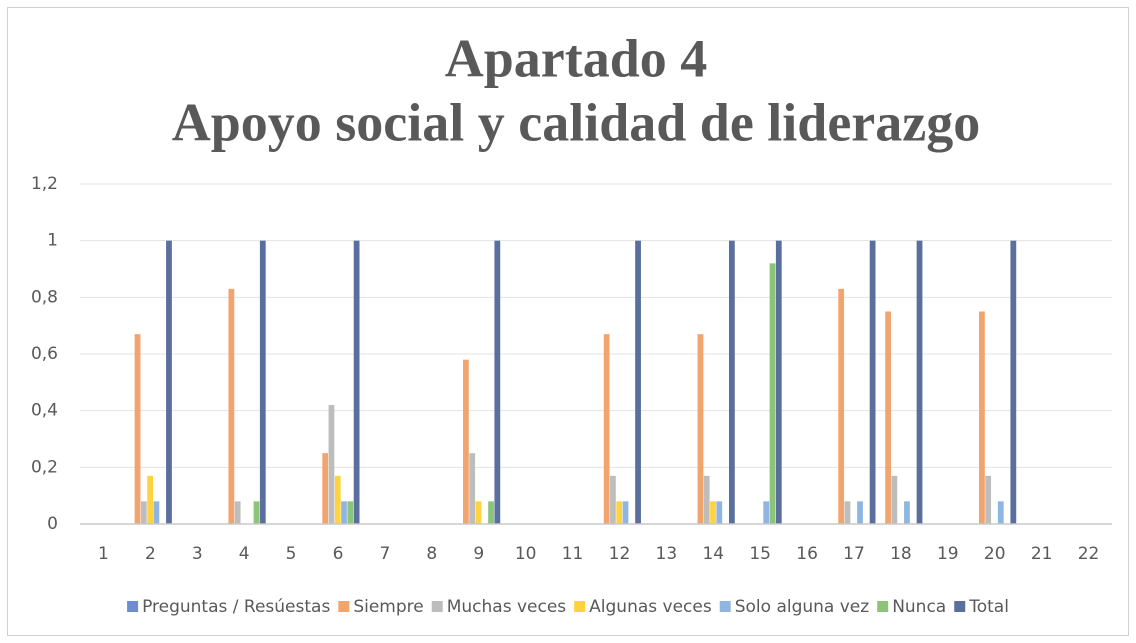 The height and width of the screenshot is (643, 1136). Describe the element at coordinates (338, 554) in the screenshot. I see `x-tick-label: 6` at that location.